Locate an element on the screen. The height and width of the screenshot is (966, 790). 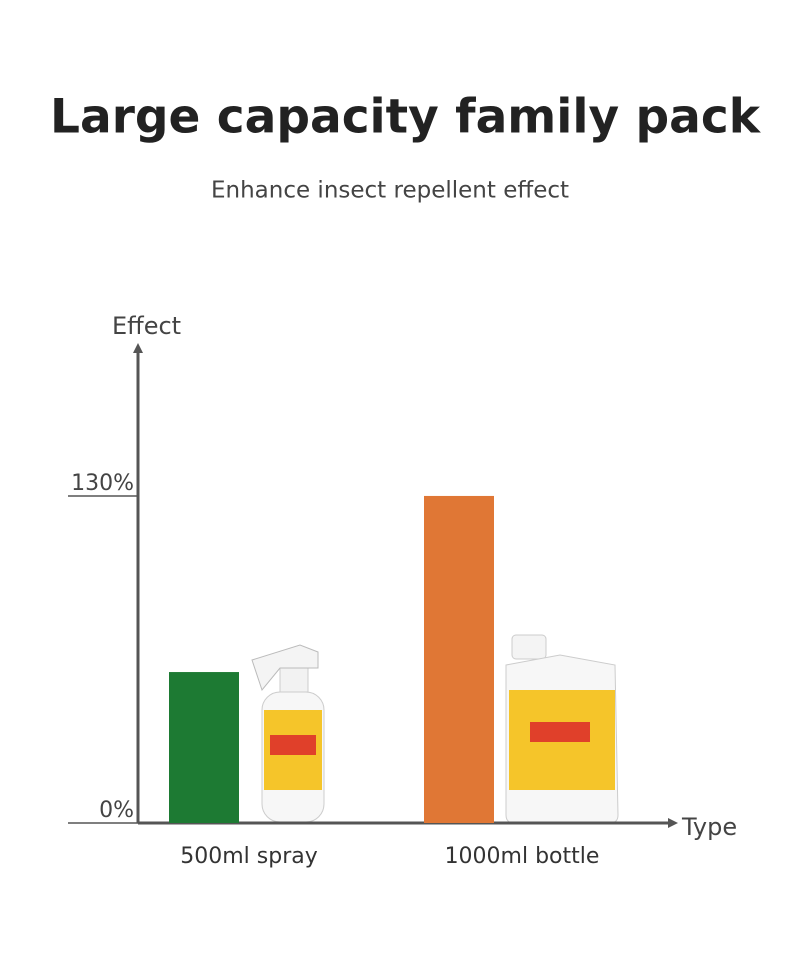
y-tick-label: 130% is located at coordinates (102, 483).